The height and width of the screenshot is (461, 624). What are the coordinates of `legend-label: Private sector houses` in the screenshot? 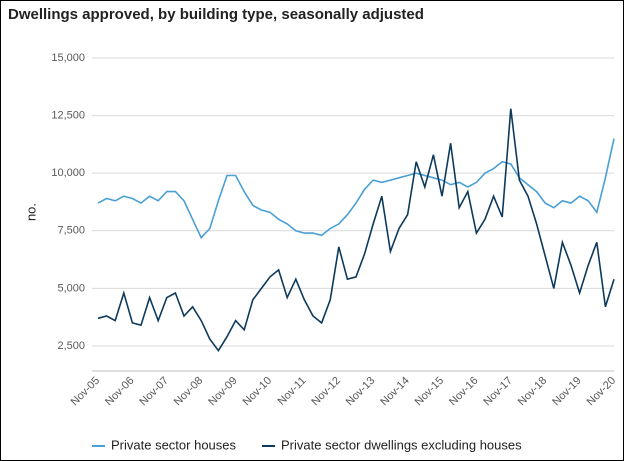 It's located at (174, 444).